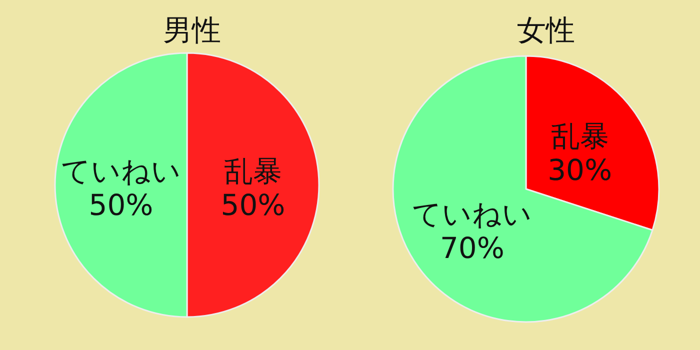  I want to click on data-label: 30%, so click(580, 169).